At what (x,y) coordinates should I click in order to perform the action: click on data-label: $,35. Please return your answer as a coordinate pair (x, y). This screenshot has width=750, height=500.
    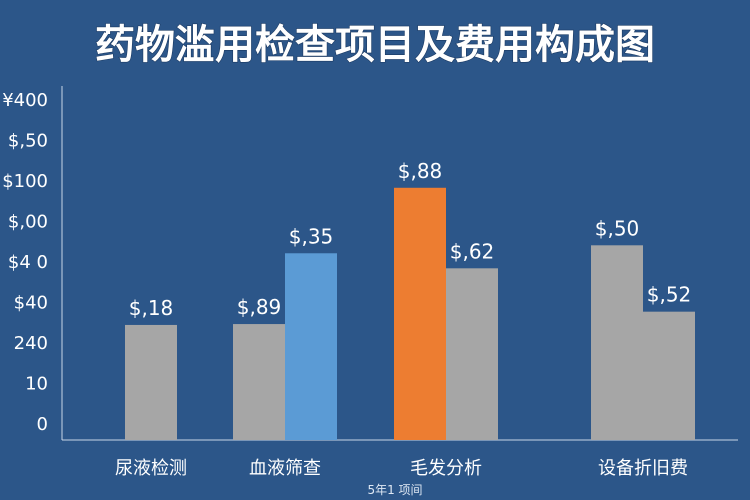
    Looking at the image, I should click on (311, 236).